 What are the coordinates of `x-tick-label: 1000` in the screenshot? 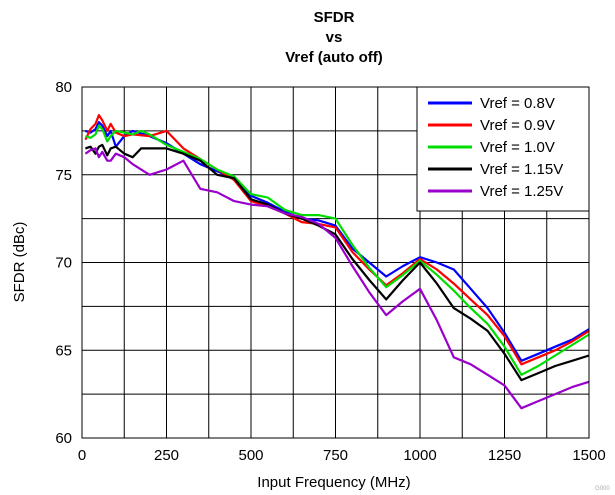 It's located at (419, 455).